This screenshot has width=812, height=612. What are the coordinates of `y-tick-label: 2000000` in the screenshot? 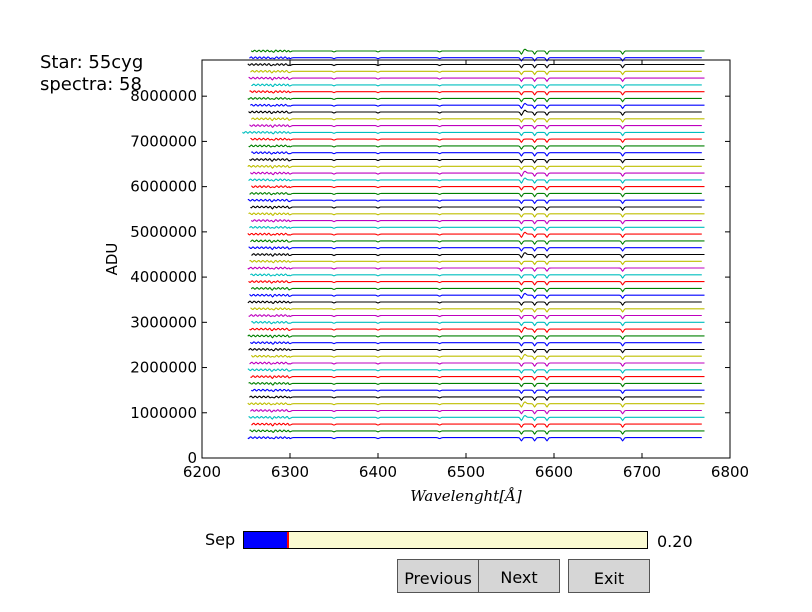 It's located at (163, 368).